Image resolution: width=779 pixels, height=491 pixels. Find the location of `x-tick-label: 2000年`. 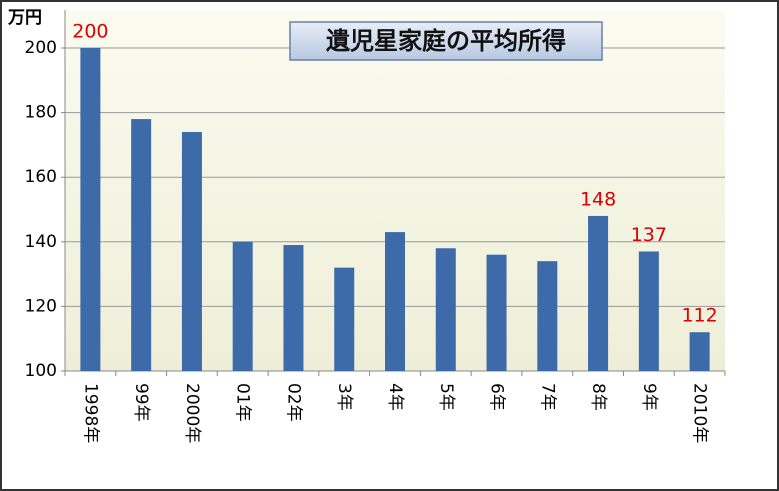

x-tick-label: 2000年 is located at coordinates (192, 413).